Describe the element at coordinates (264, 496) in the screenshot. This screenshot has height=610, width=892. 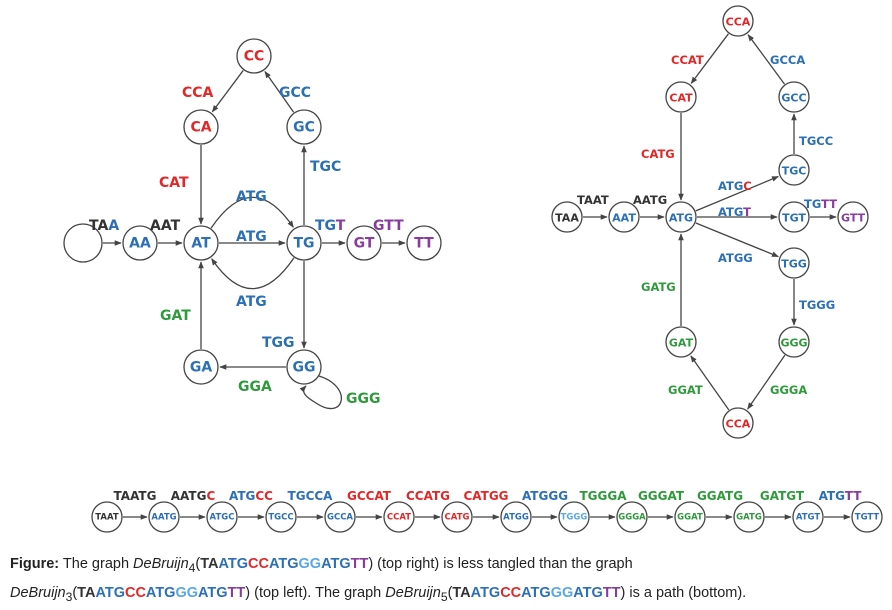
I see `label-segment: CC` at that location.